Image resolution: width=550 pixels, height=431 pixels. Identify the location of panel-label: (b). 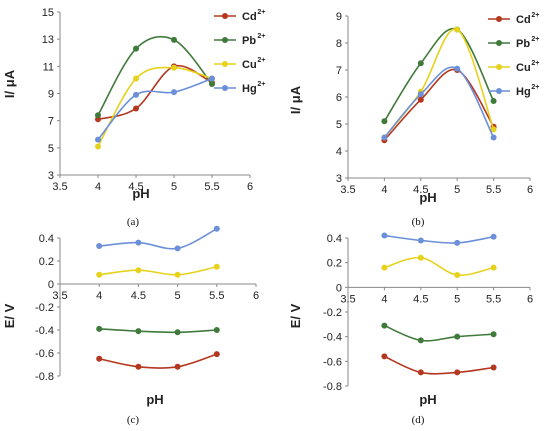
(418, 222).